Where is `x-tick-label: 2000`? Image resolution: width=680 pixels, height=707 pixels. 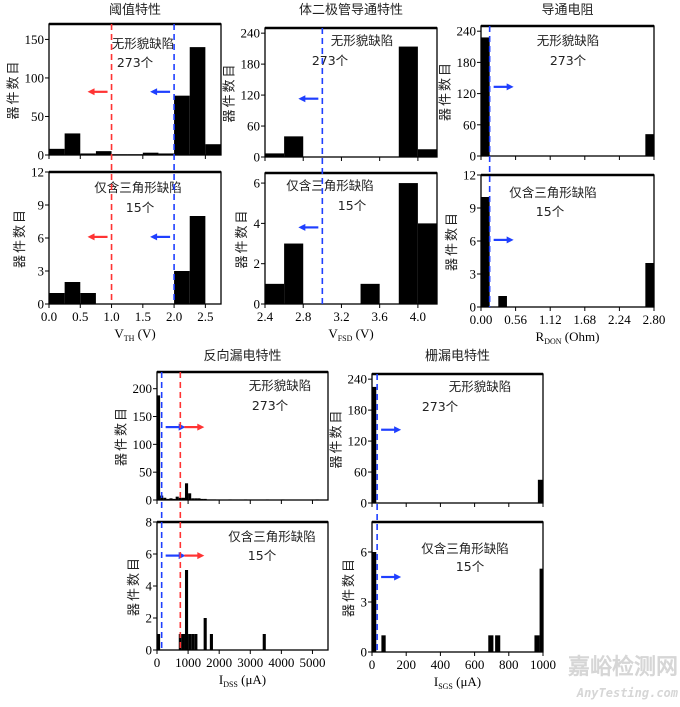
x-tick-label: 2000 is located at coordinates (219, 662).